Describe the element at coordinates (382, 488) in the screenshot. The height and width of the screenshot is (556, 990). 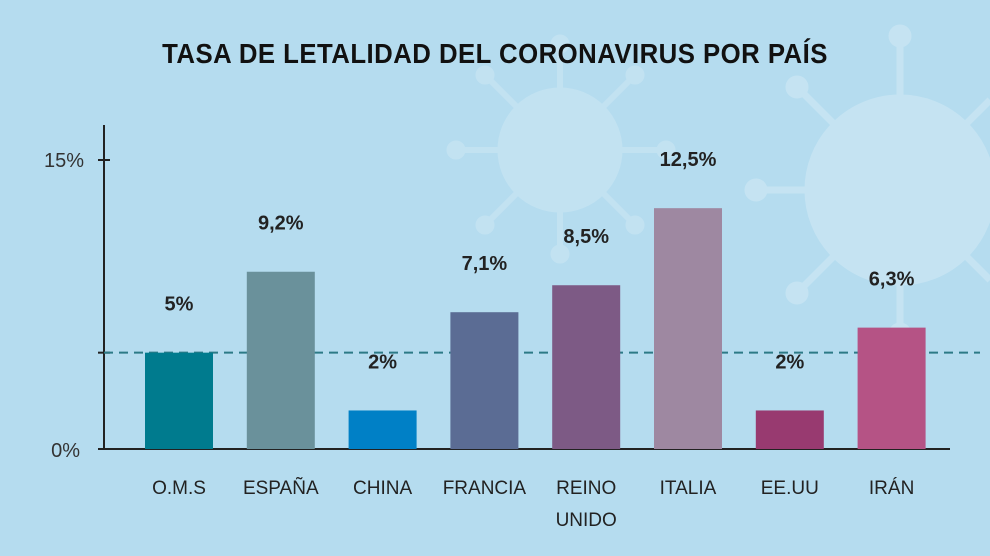
I see `category-label: CHINA` at that location.